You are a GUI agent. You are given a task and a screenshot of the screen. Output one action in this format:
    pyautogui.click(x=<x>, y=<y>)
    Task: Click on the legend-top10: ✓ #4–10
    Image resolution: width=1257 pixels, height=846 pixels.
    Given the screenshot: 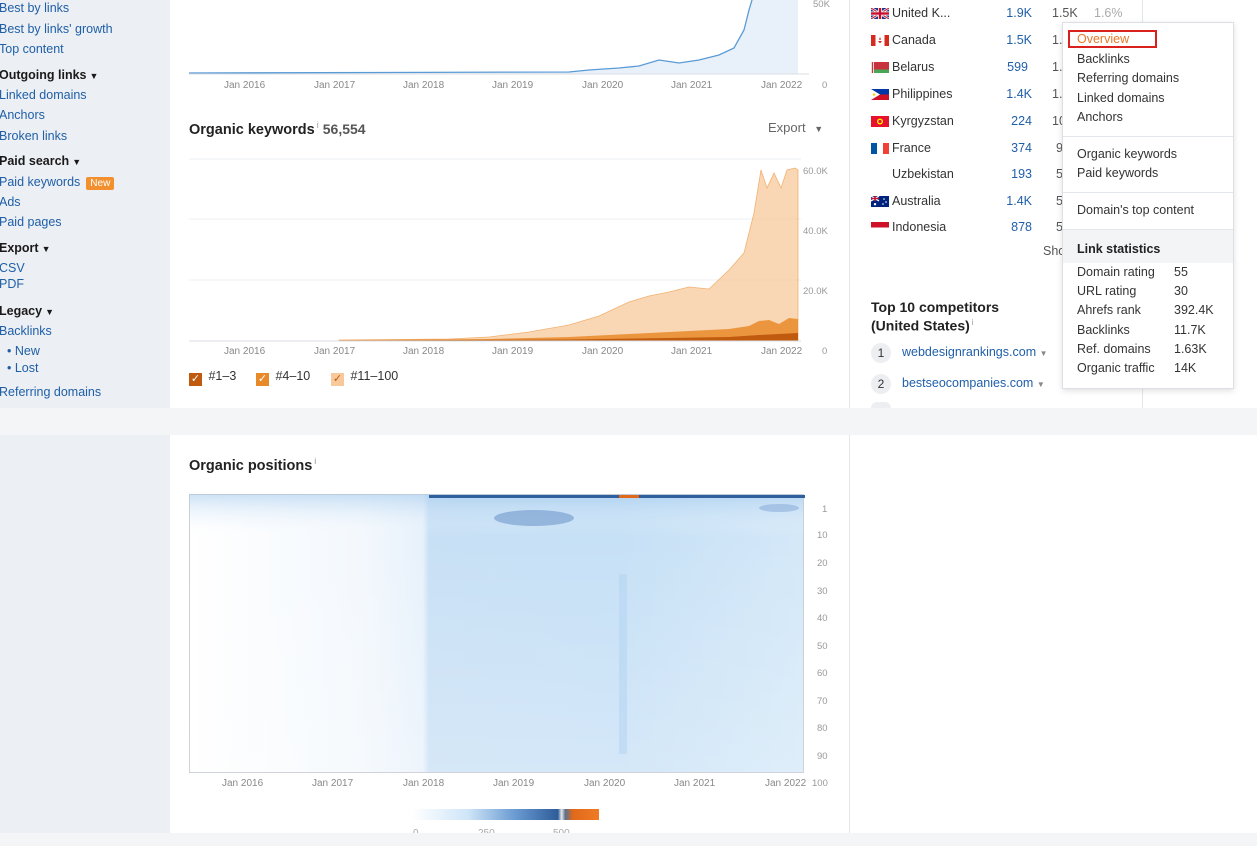 What is the action you would take?
    pyautogui.click(x=283, y=377)
    